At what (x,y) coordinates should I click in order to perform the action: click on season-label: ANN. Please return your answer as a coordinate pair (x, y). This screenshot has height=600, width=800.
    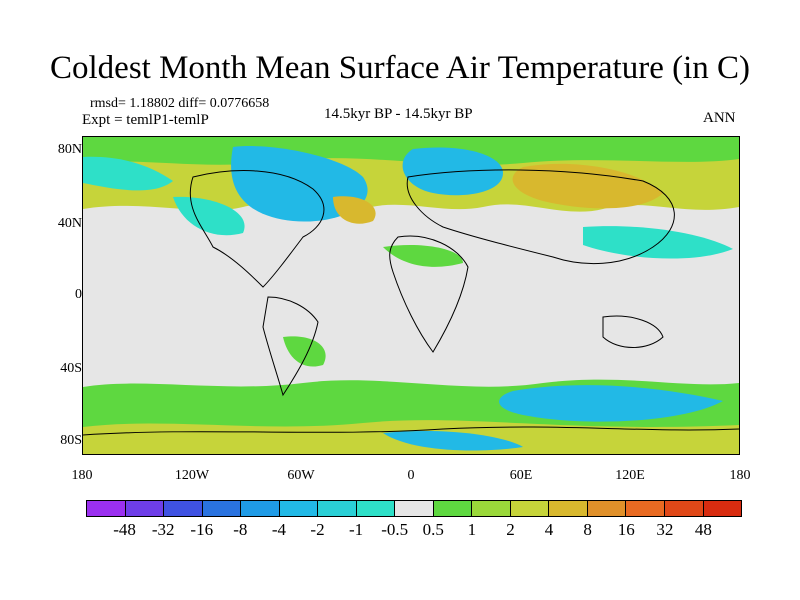
    Looking at the image, I should click on (719, 118).